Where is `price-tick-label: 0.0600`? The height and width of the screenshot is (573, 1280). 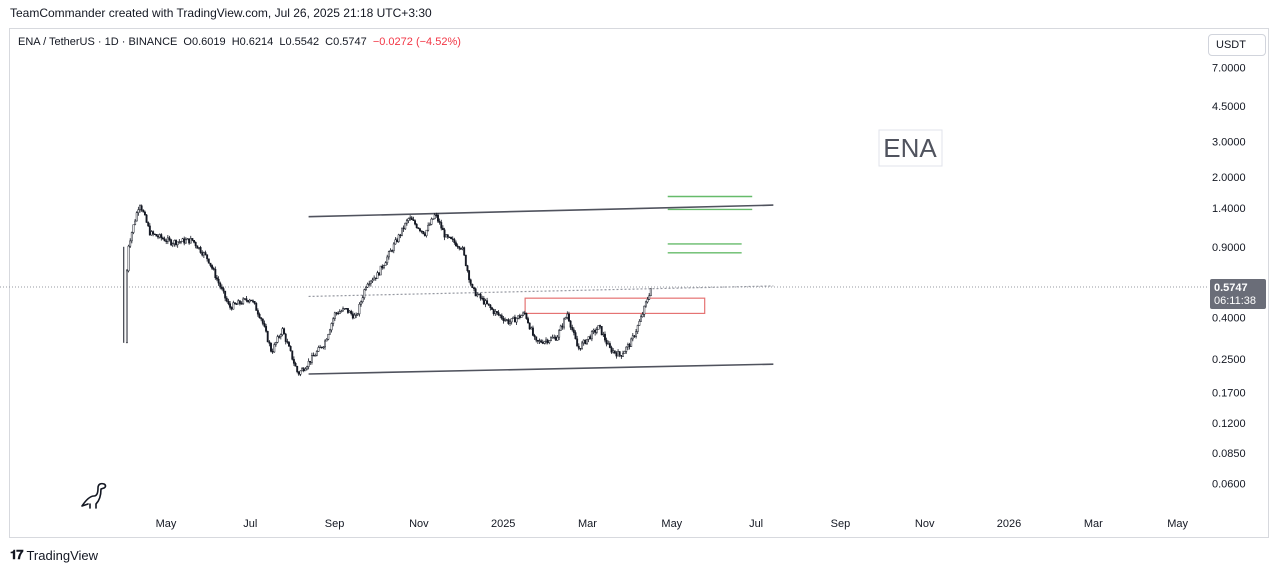
price-tick-label: 0.0600 is located at coordinates (1229, 485).